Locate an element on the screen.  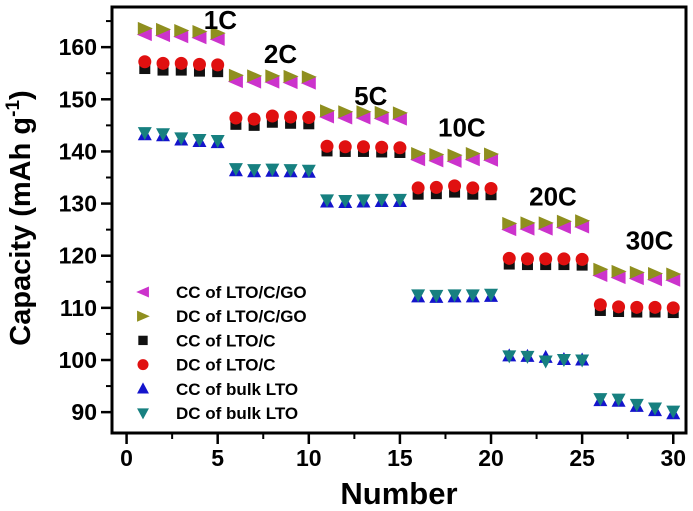
x-tick-label: 5 is located at coordinates (217, 458).